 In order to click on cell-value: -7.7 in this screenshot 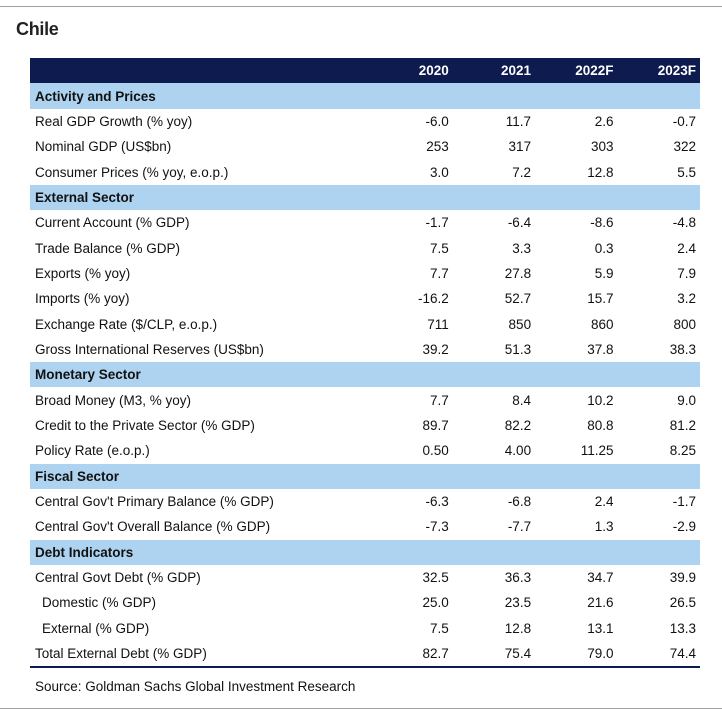, I will do `click(519, 527)`.